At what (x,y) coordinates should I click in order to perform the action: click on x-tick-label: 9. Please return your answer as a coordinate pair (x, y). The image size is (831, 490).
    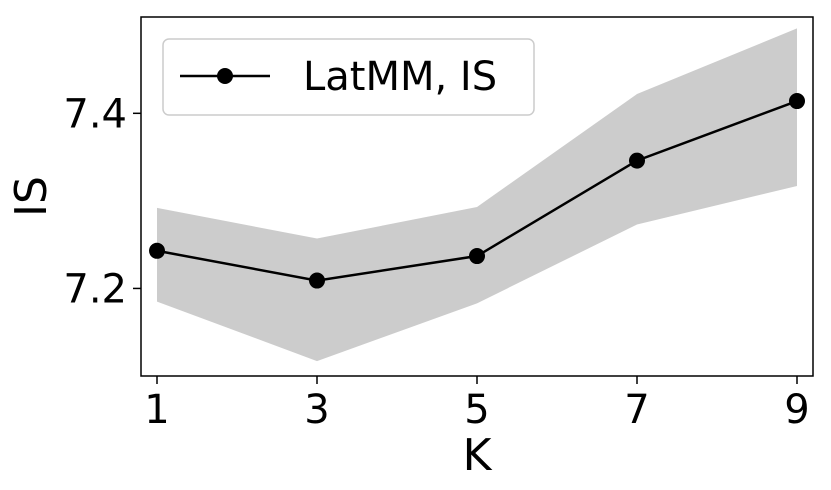
    Looking at the image, I should click on (796, 410).